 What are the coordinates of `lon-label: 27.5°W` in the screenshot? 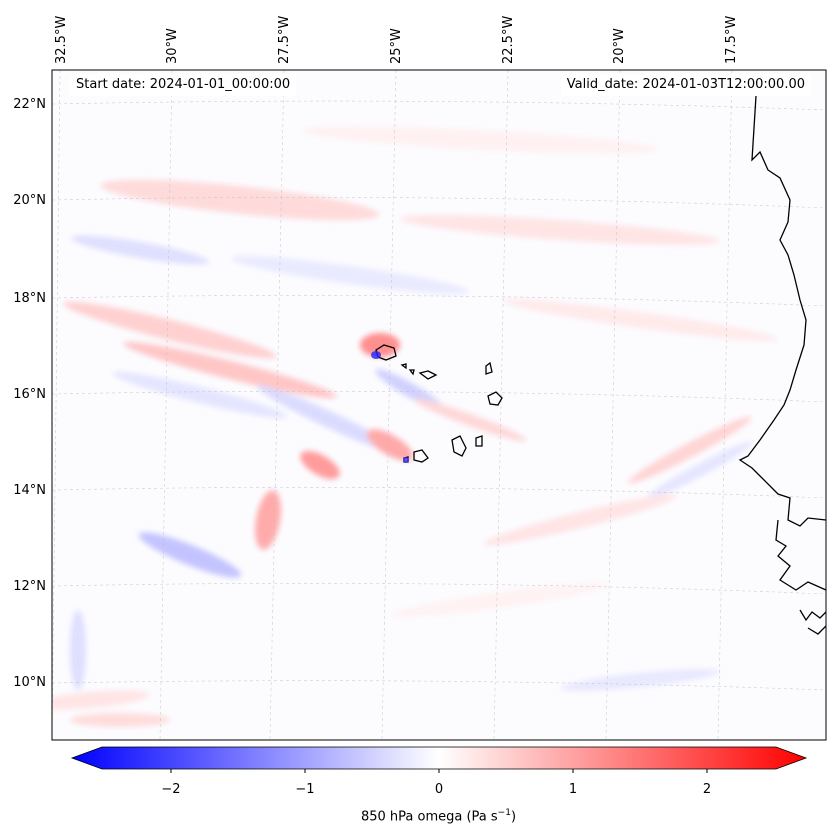 It's located at (284, 39).